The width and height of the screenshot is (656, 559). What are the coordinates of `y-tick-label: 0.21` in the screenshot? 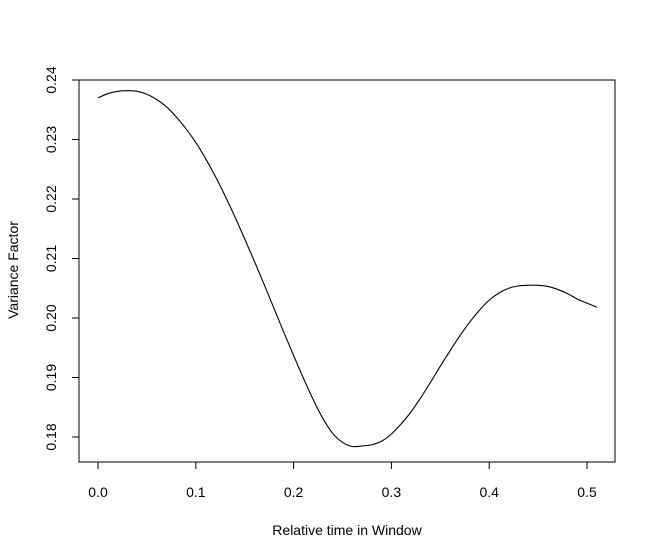 It's located at (51, 258).